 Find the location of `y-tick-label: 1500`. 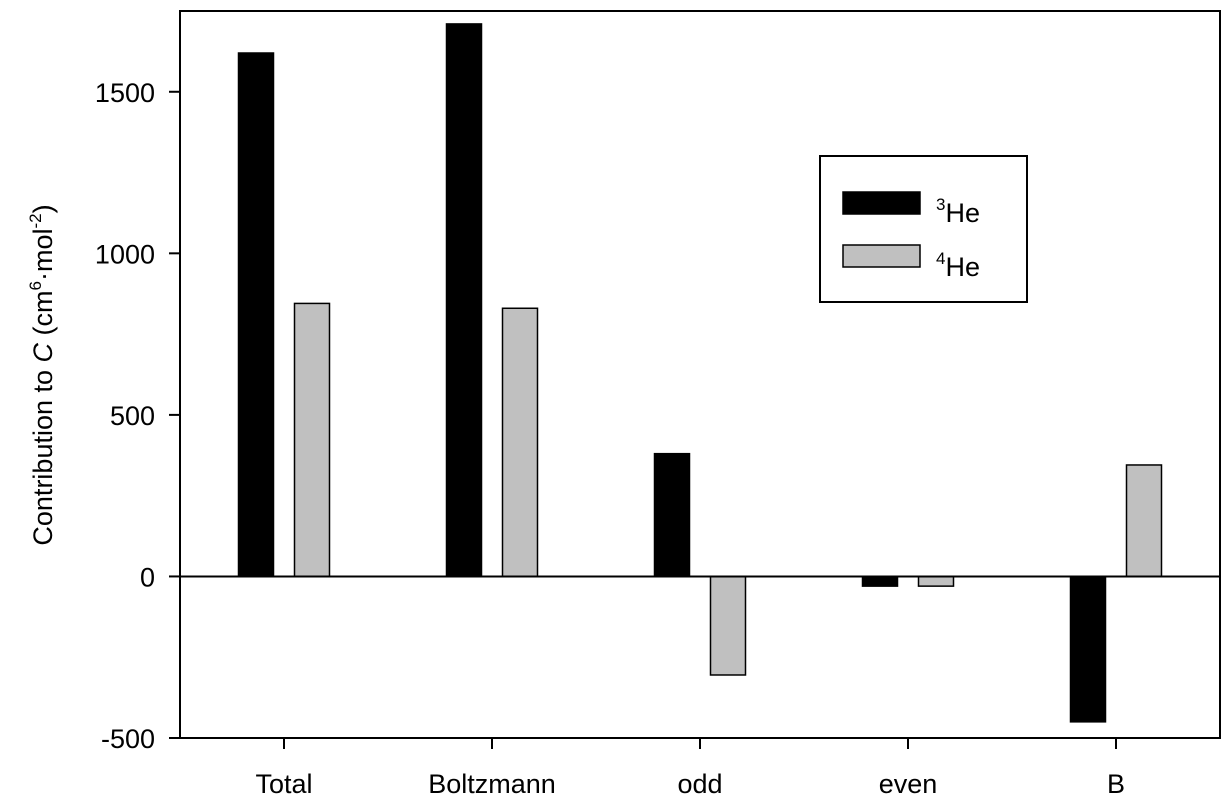

y-tick-label: 1500 is located at coordinates (125, 93).